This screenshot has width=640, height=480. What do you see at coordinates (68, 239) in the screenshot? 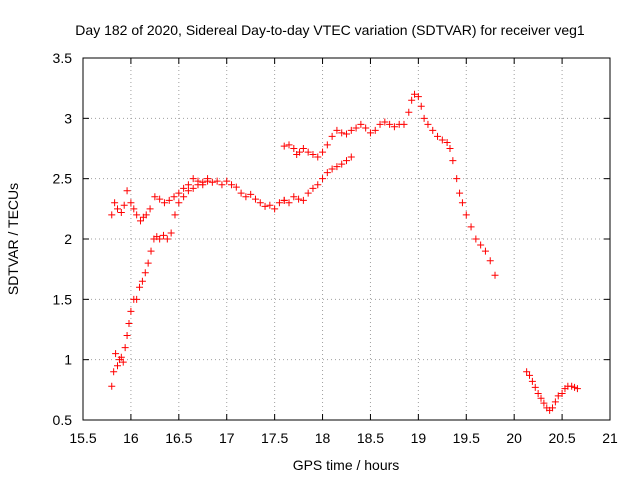
I see `y-tick-label: 2` at bounding box center [68, 239].